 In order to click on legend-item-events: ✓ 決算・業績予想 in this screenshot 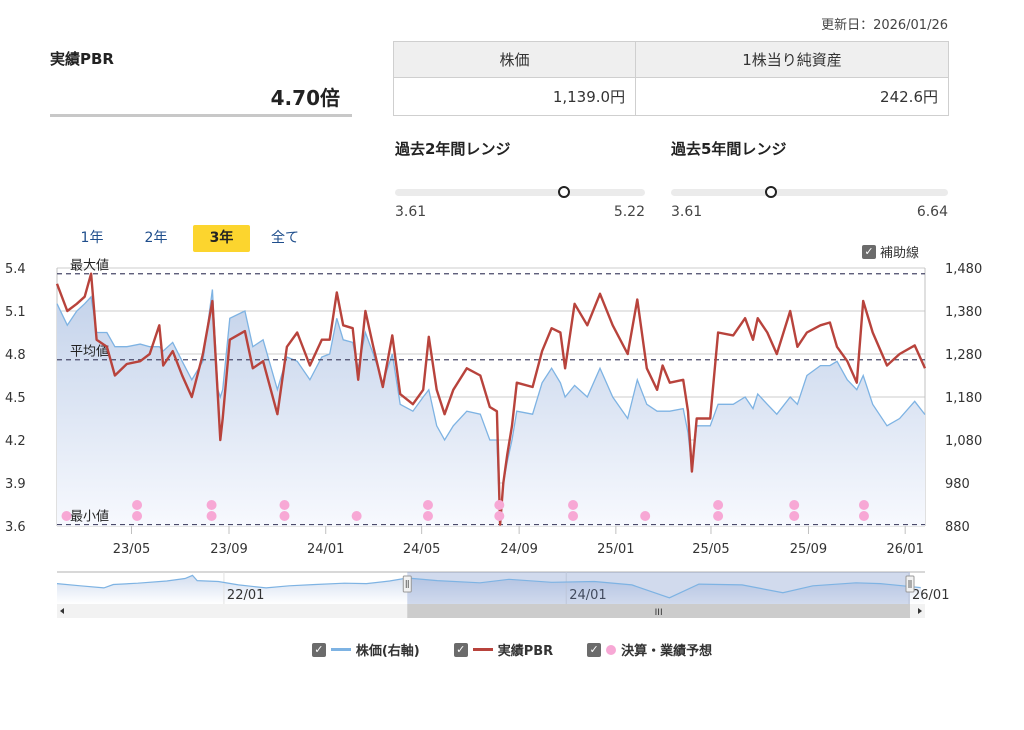, I will do `click(649, 649)`.